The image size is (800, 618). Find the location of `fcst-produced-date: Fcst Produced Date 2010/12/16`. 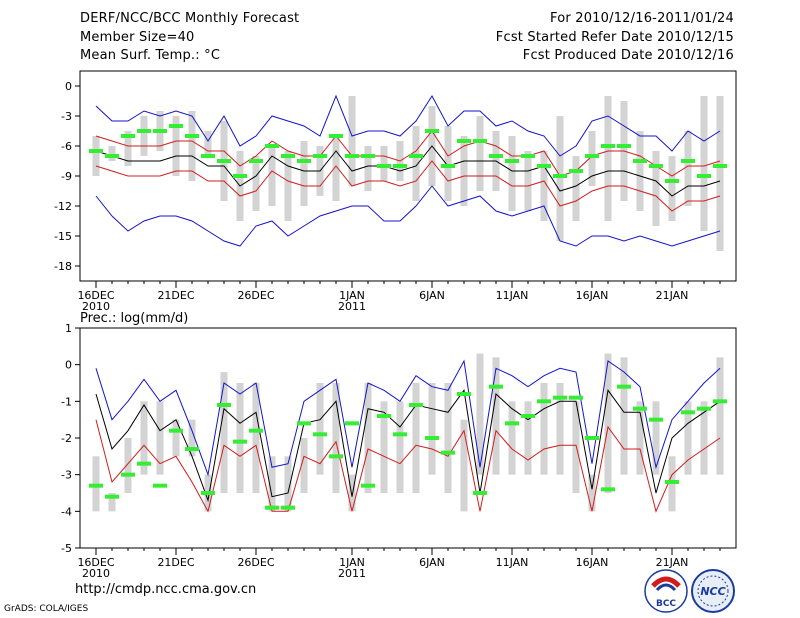

fcst-produced-date: Fcst Produced Date 2010/12/16 is located at coordinates (628, 55).